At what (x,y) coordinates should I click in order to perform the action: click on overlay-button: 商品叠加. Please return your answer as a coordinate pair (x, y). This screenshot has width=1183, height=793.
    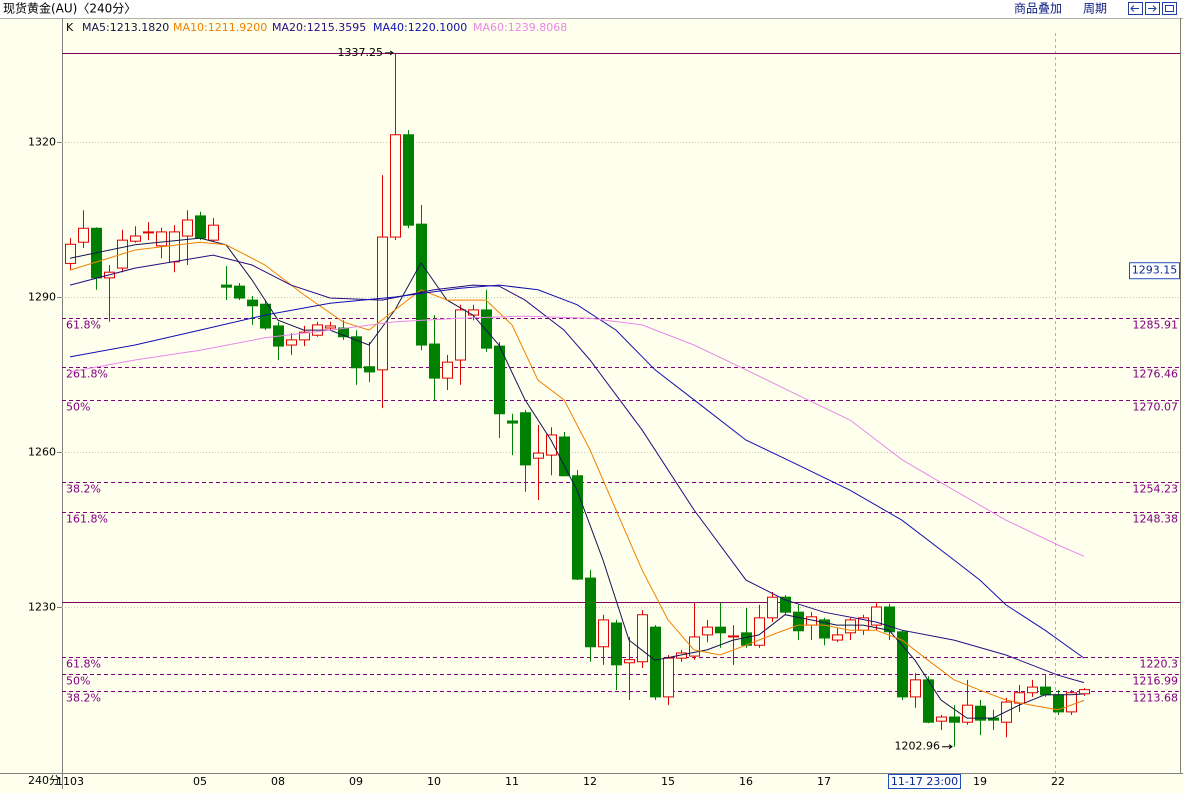
    Looking at the image, I should click on (1038, 8).